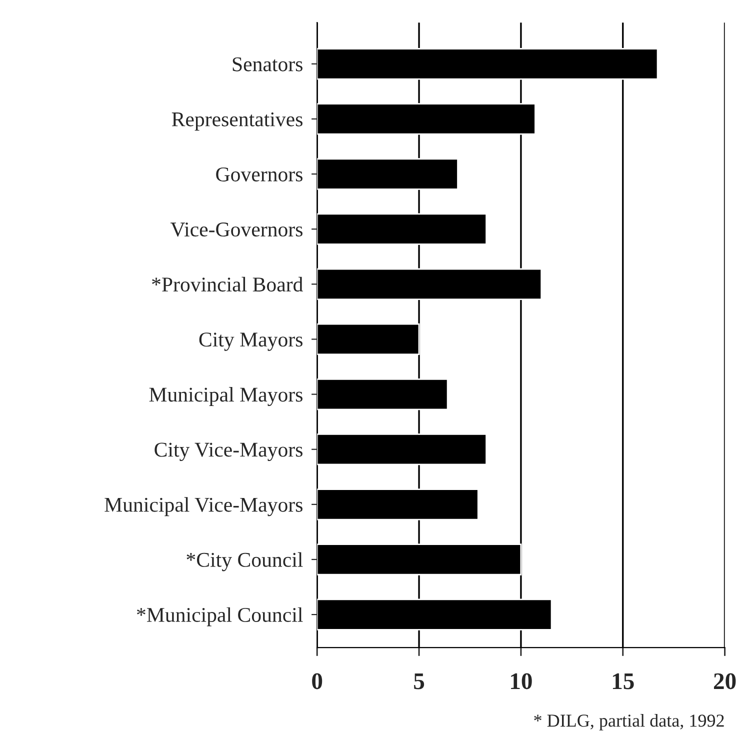 This screenshot has height=753, width=755. I want to click on y-tick-label: *City Council, so click(244, 562).